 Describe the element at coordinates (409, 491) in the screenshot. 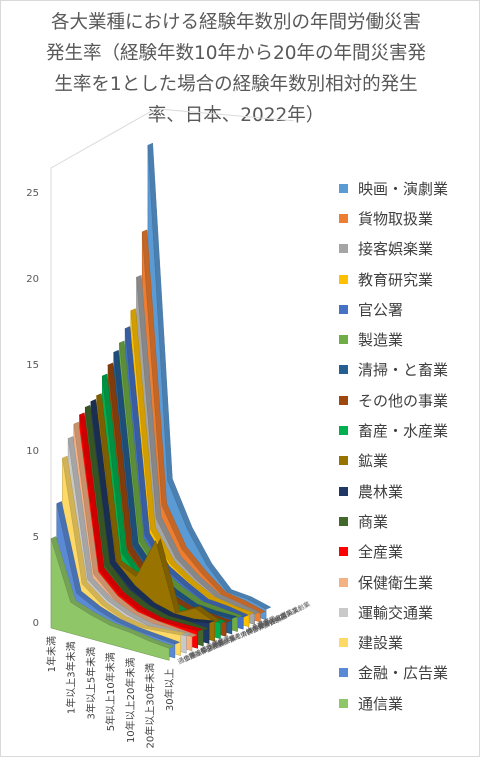

I see `legend-item: 農林業` at that location.